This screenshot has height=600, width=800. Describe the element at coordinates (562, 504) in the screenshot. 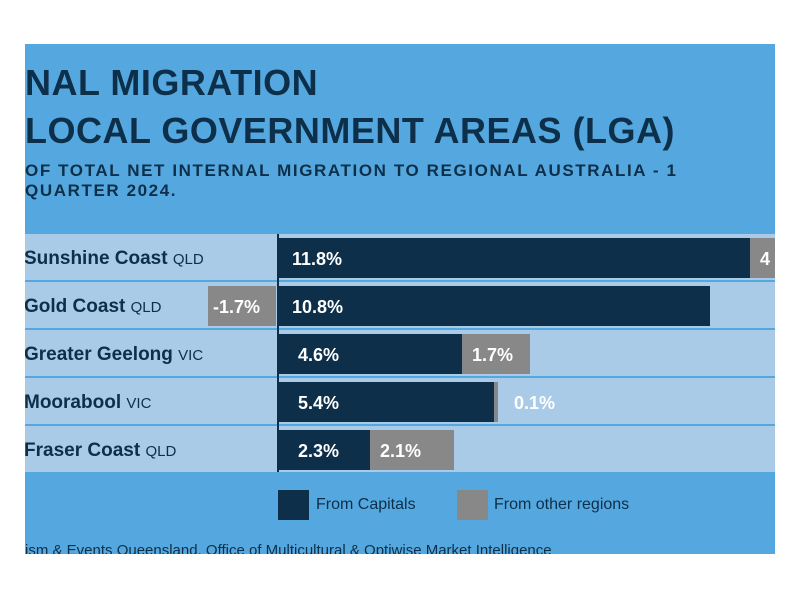

I see `legend-label-other: From other regions` at that location.